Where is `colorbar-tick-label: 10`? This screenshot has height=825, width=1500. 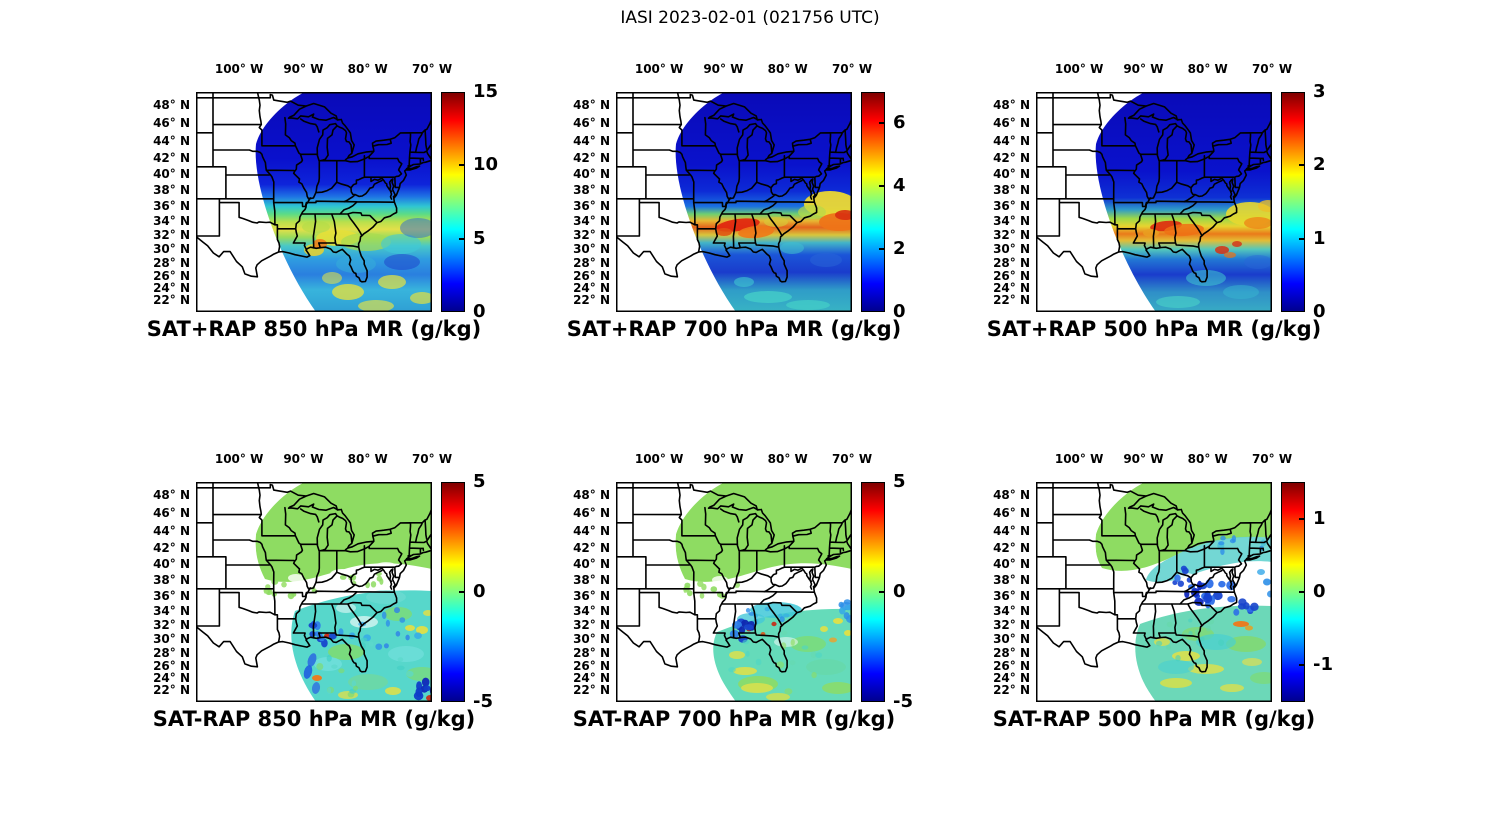
colorbar-tick-label: 10 is located at coordinates (486, 165).